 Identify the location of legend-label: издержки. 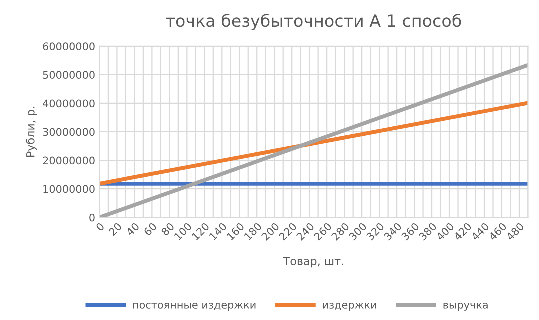
(349, 306).